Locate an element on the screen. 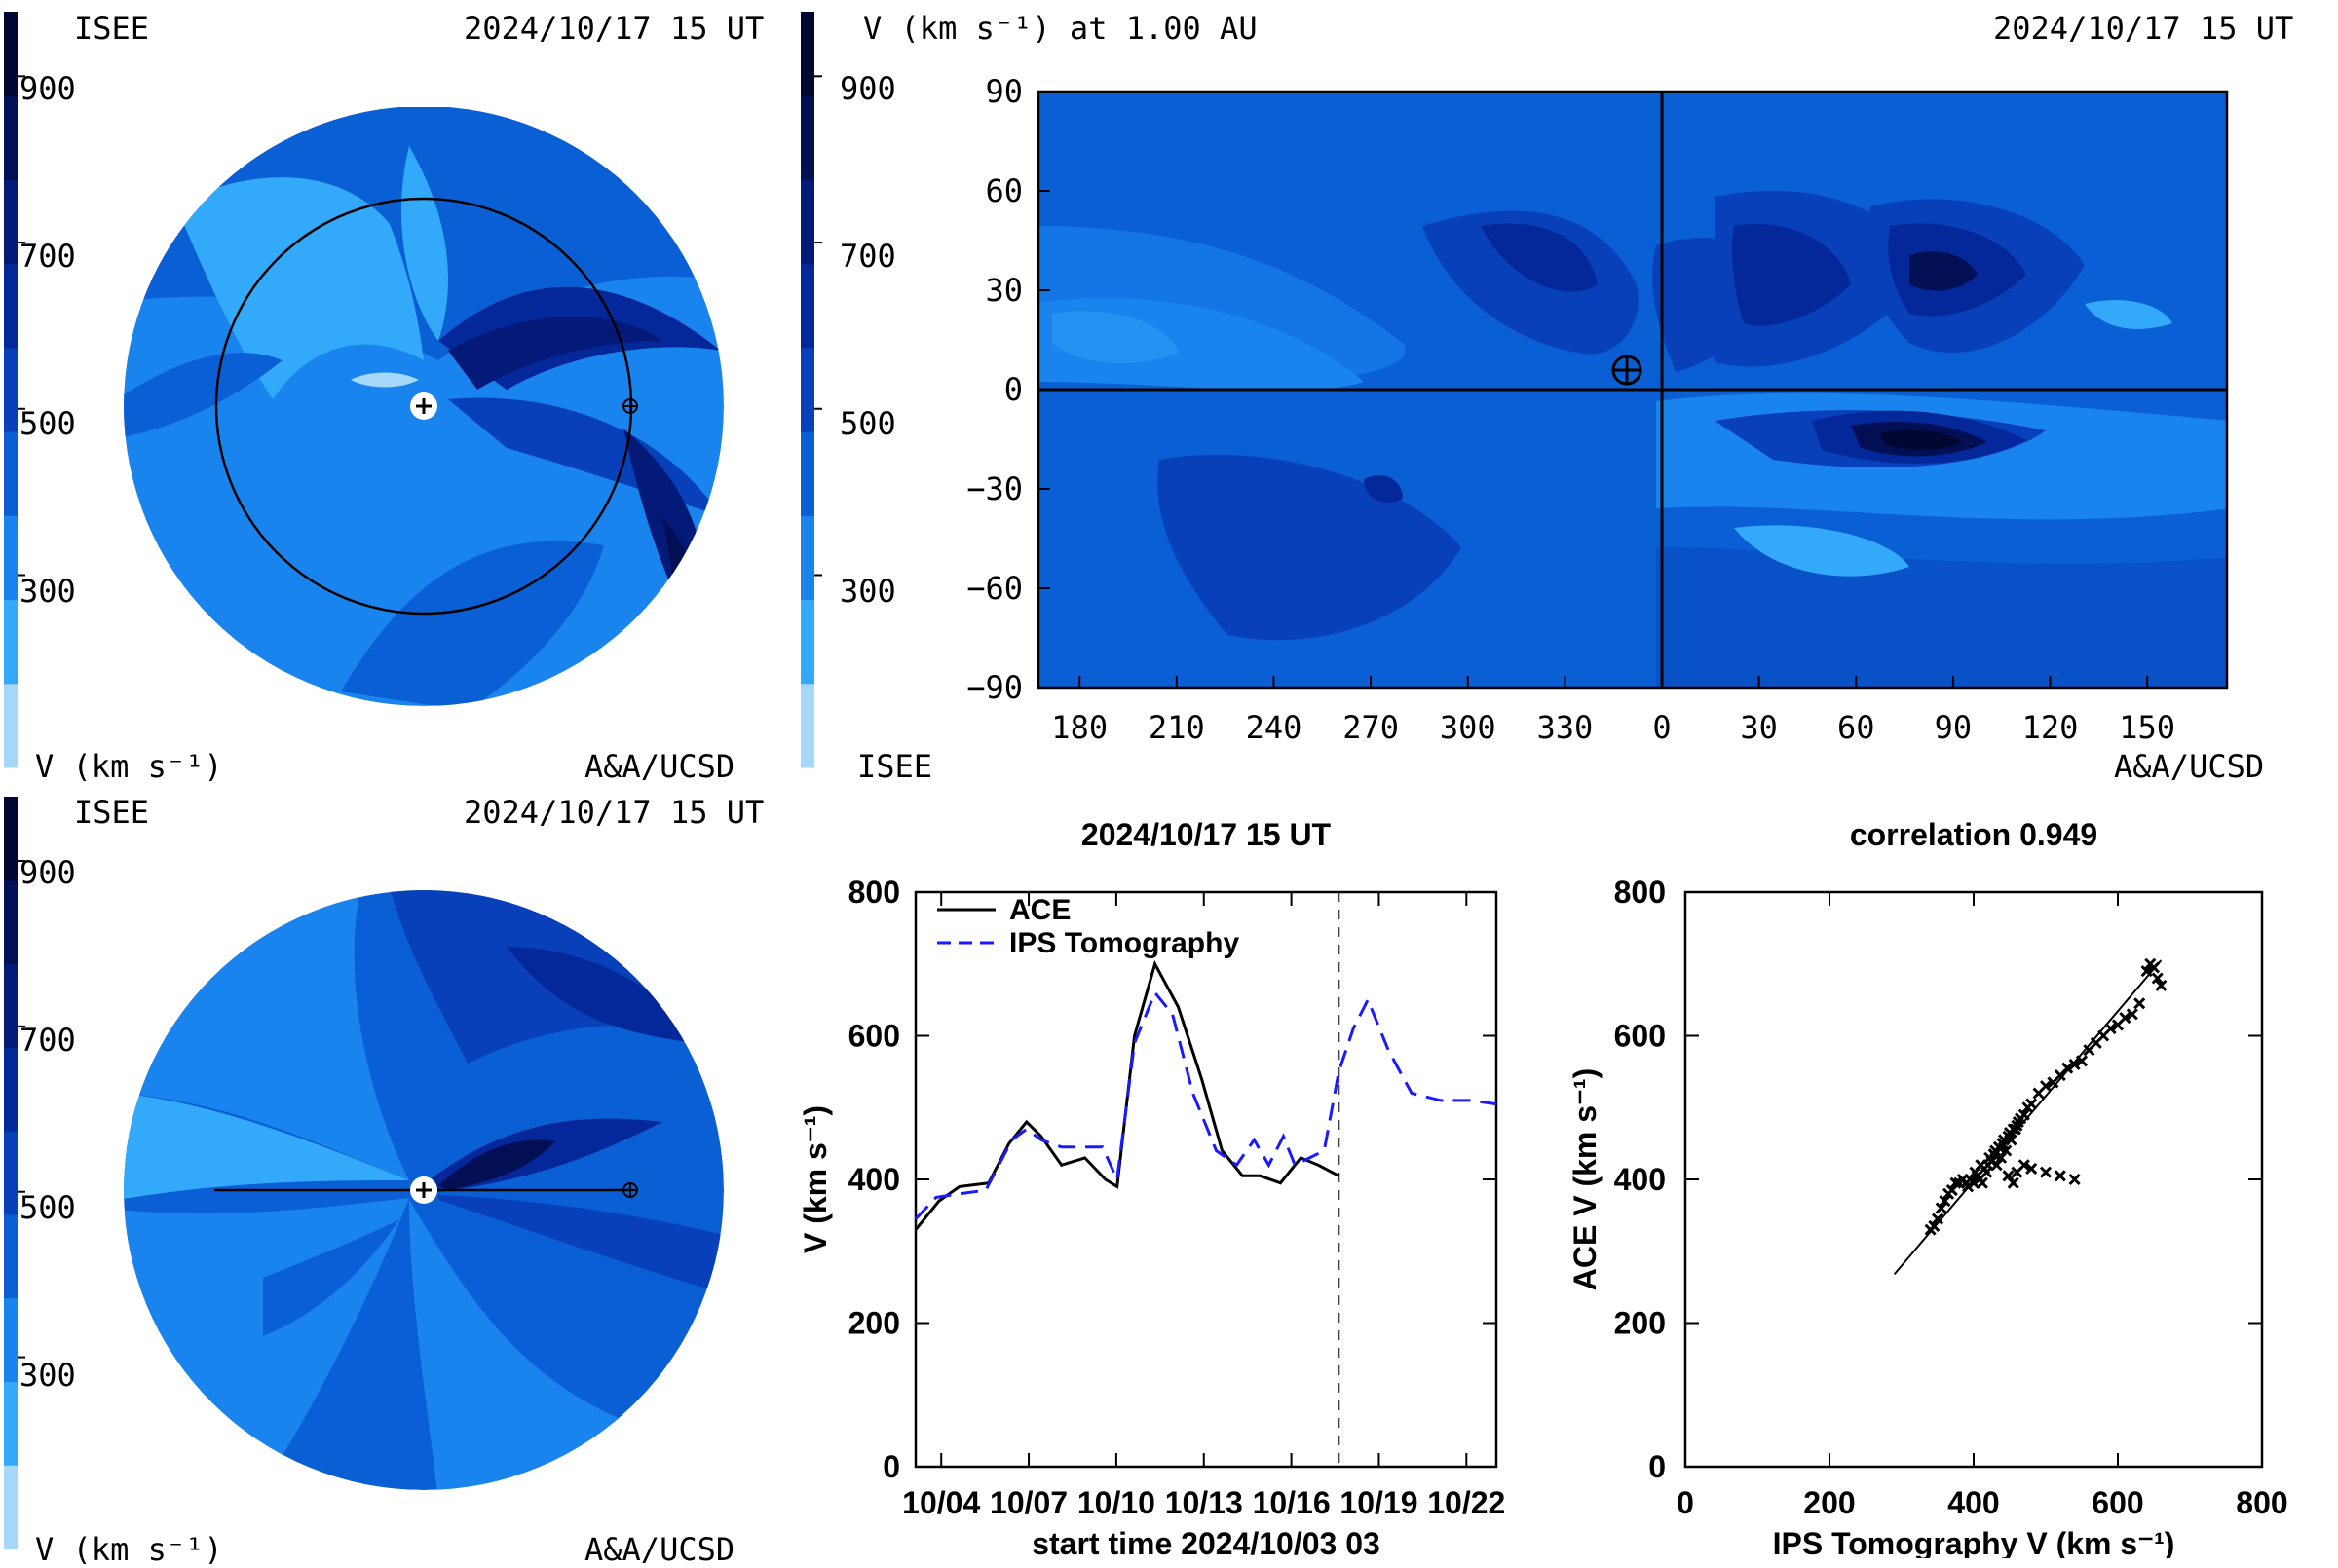 This screenshot has height=1568, width=2338. timeseries-x-tick-label: 10/19 is located at coordinates (1378, 1502).